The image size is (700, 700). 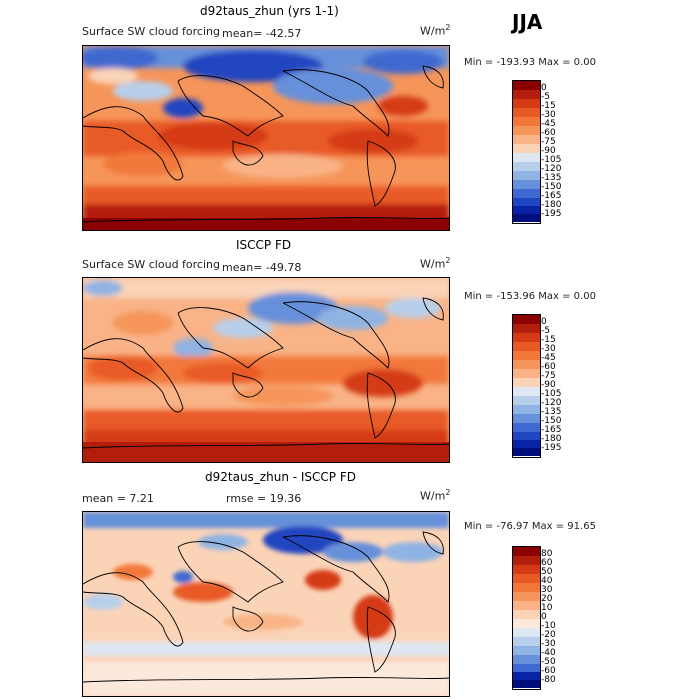 What do you see at coordinates (551, 430) in the screenshot?
I see `cbar2-tick-label: -165` at bounding box center [551, 430].